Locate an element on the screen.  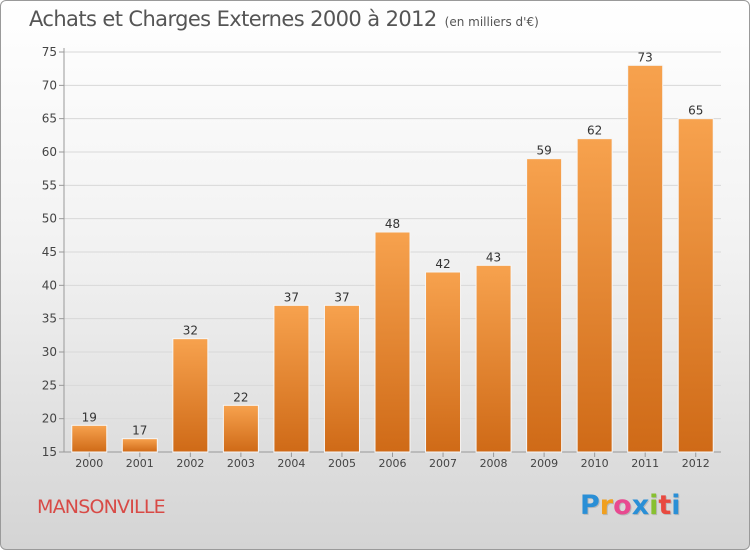
y-tick-label: 50 is located at coordinates (49, 219).